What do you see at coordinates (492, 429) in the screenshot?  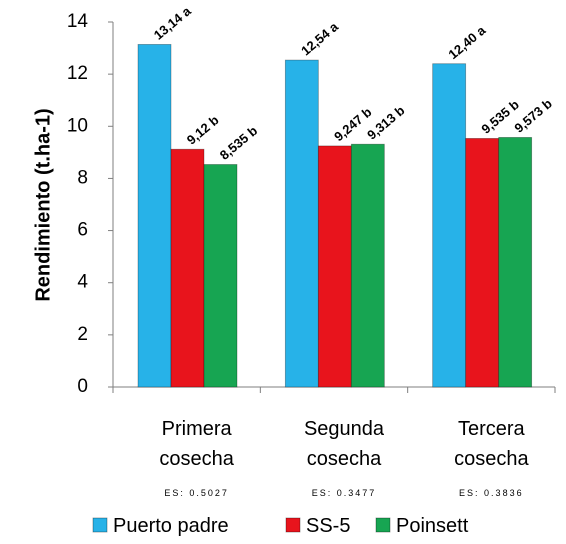 I see `category-label: Tercera` at bounding box center [492, 429].